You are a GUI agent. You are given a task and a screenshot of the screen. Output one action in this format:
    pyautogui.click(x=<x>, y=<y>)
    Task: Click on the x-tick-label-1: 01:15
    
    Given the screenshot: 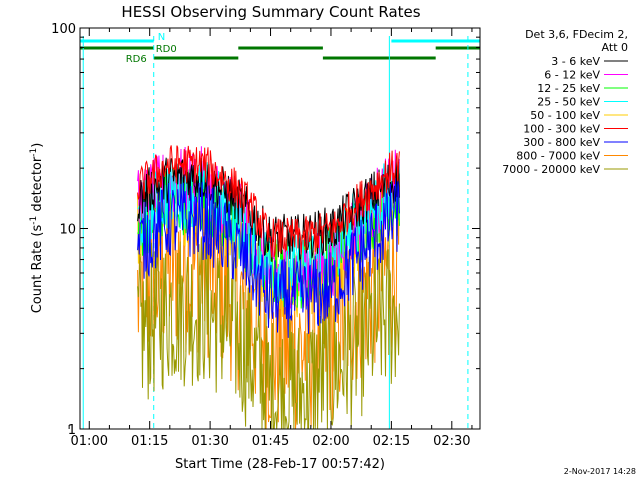 What is the action you would take?
    pyautogui.click(x=149, y=441)
    